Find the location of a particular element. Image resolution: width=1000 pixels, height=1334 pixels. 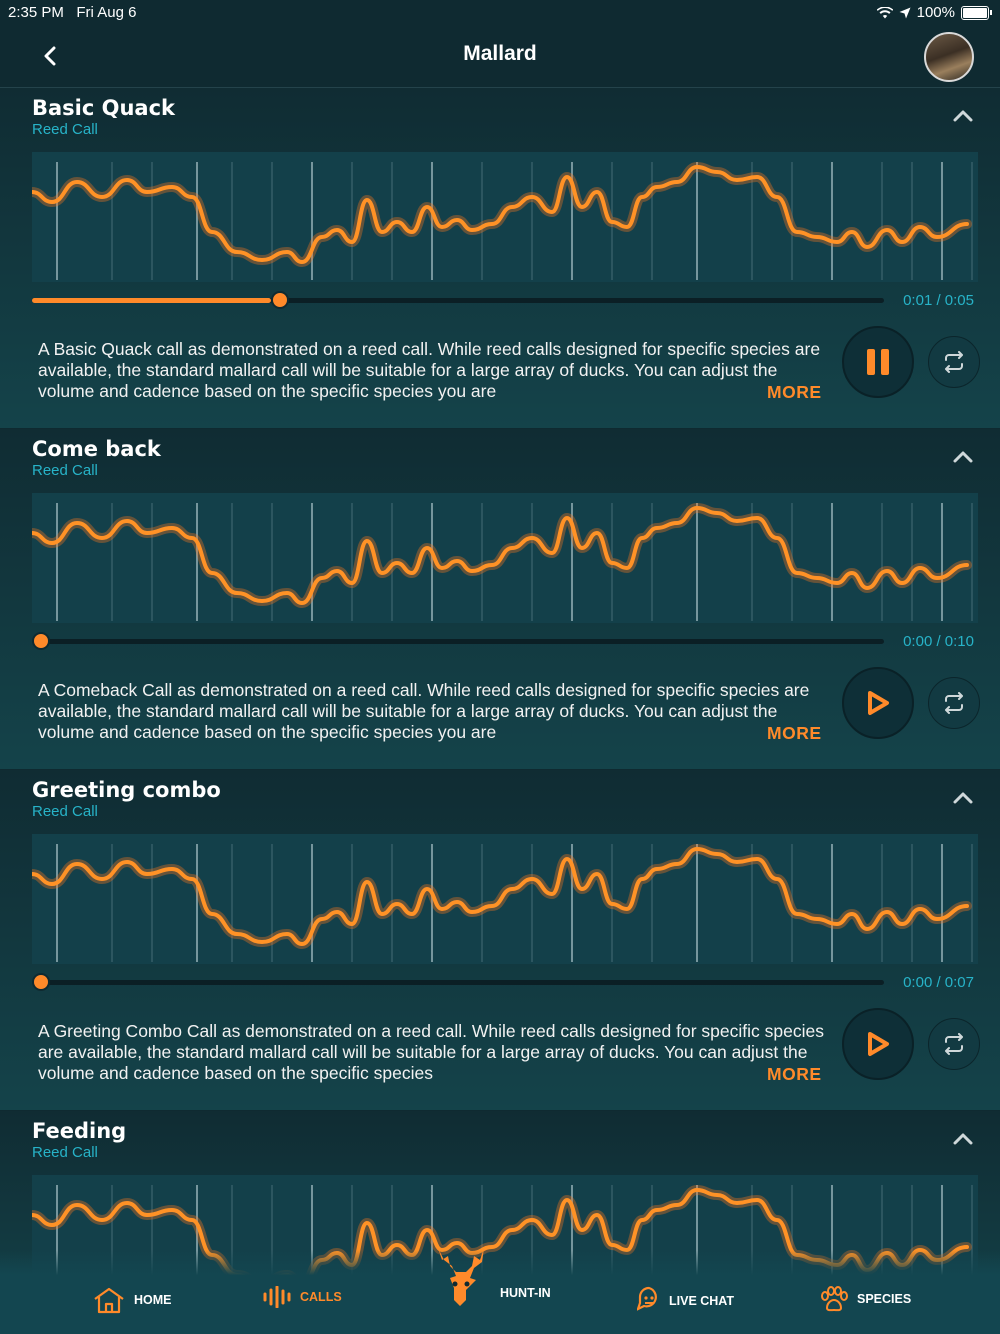

tab-calls: CALLS is located at coordinates (302, 1297).